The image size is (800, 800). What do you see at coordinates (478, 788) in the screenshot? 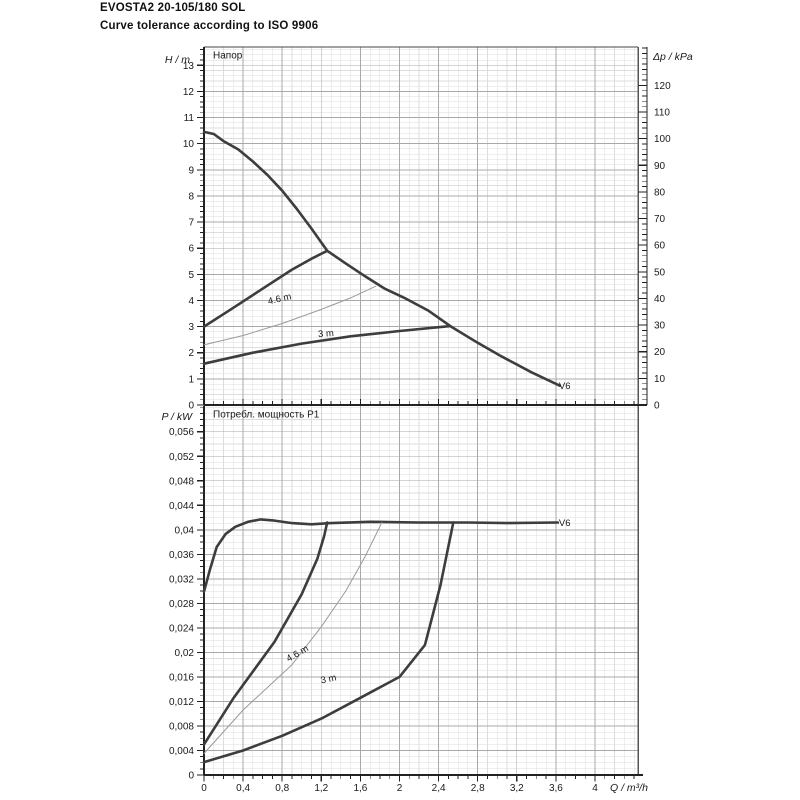
I see `svg-text: 2,8` at bounding box center [478, 788].